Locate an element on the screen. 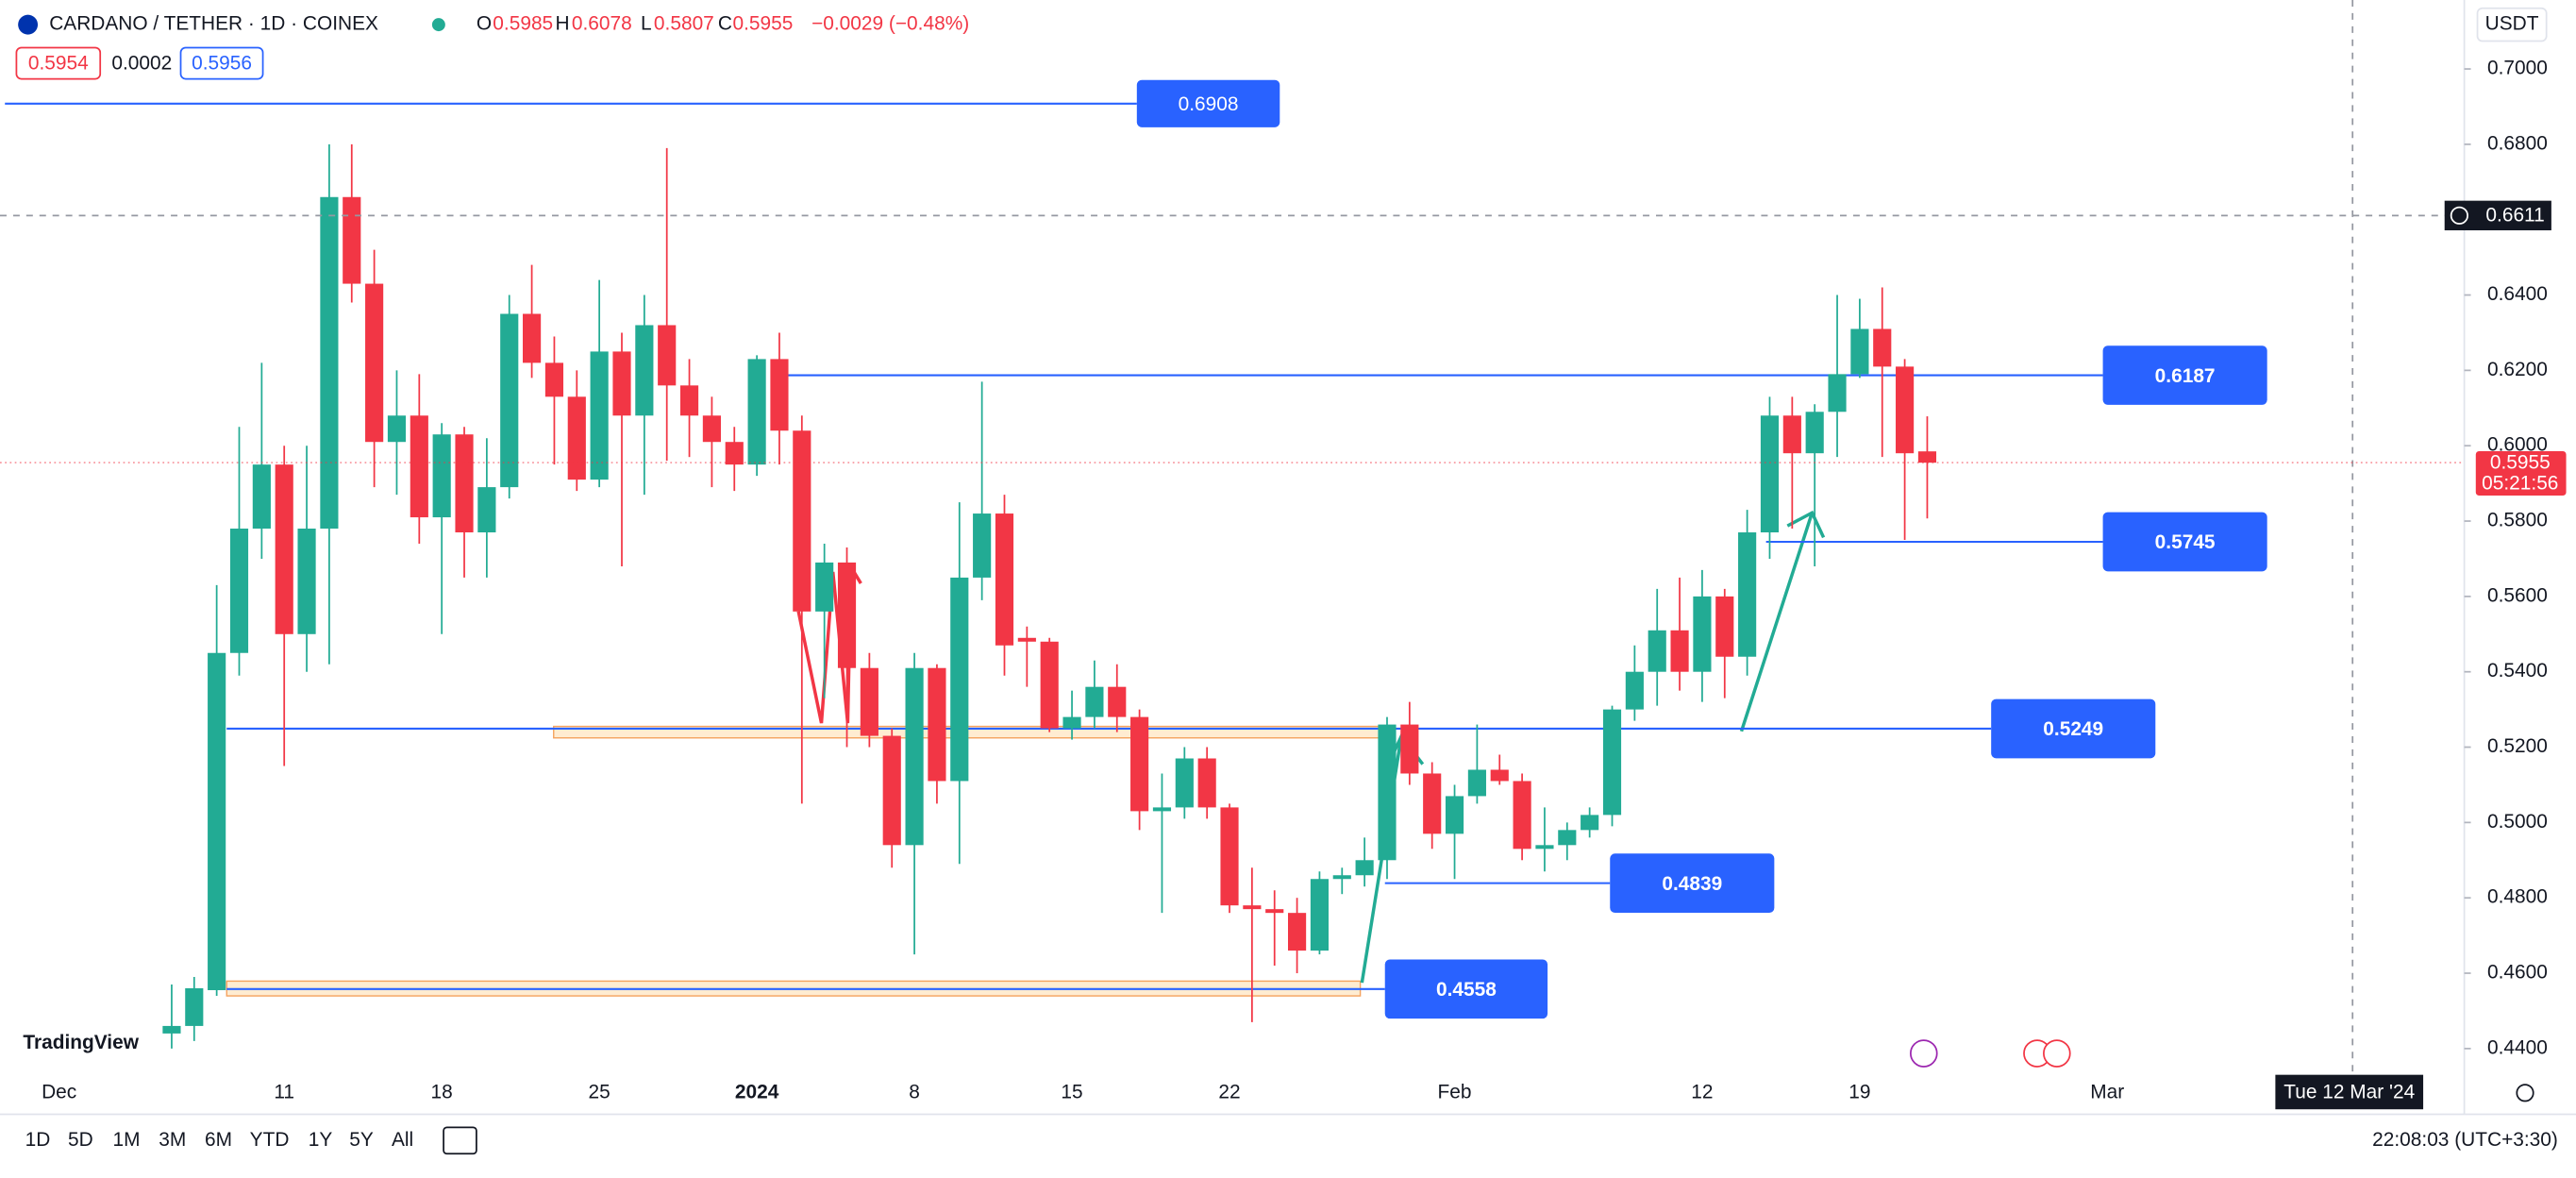 Image resolution: width=2576 pixels, height=1178 pixels. last-price-box is located at coordinates (2521, 473).